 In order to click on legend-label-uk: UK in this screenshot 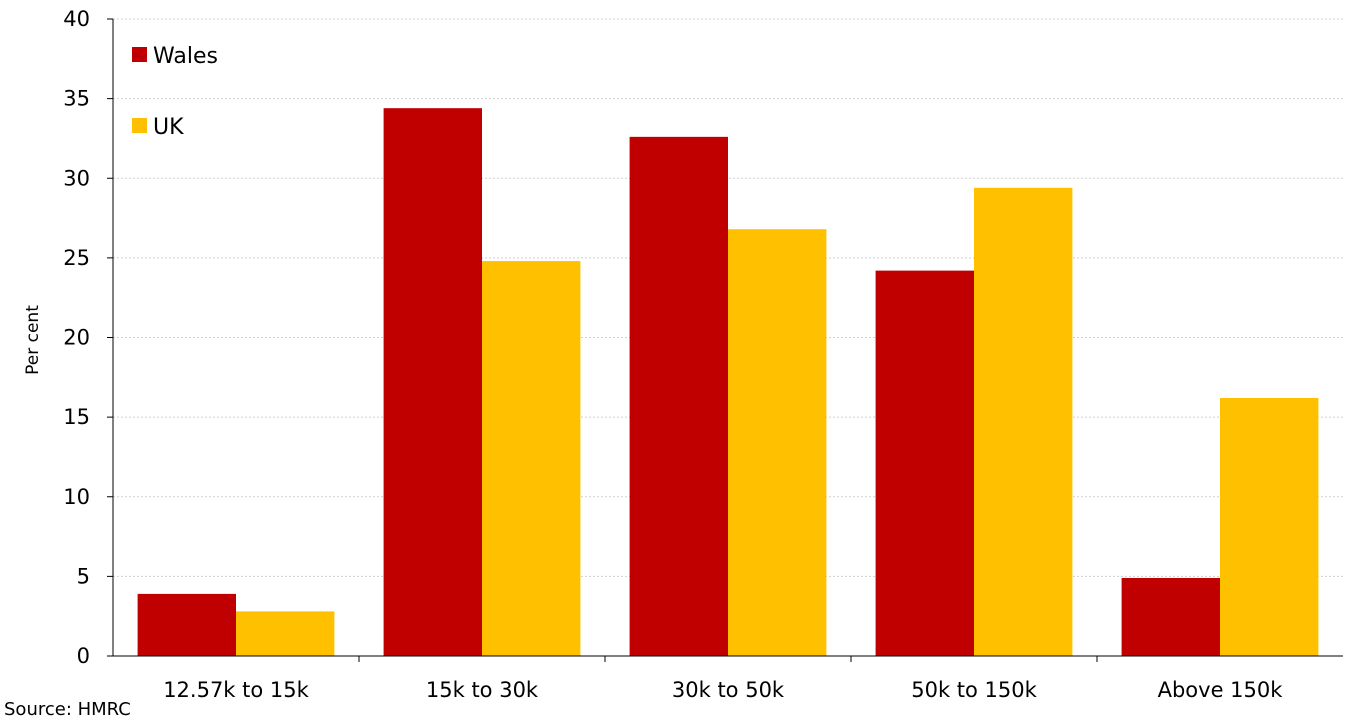, I will do `click(168, 127)`.